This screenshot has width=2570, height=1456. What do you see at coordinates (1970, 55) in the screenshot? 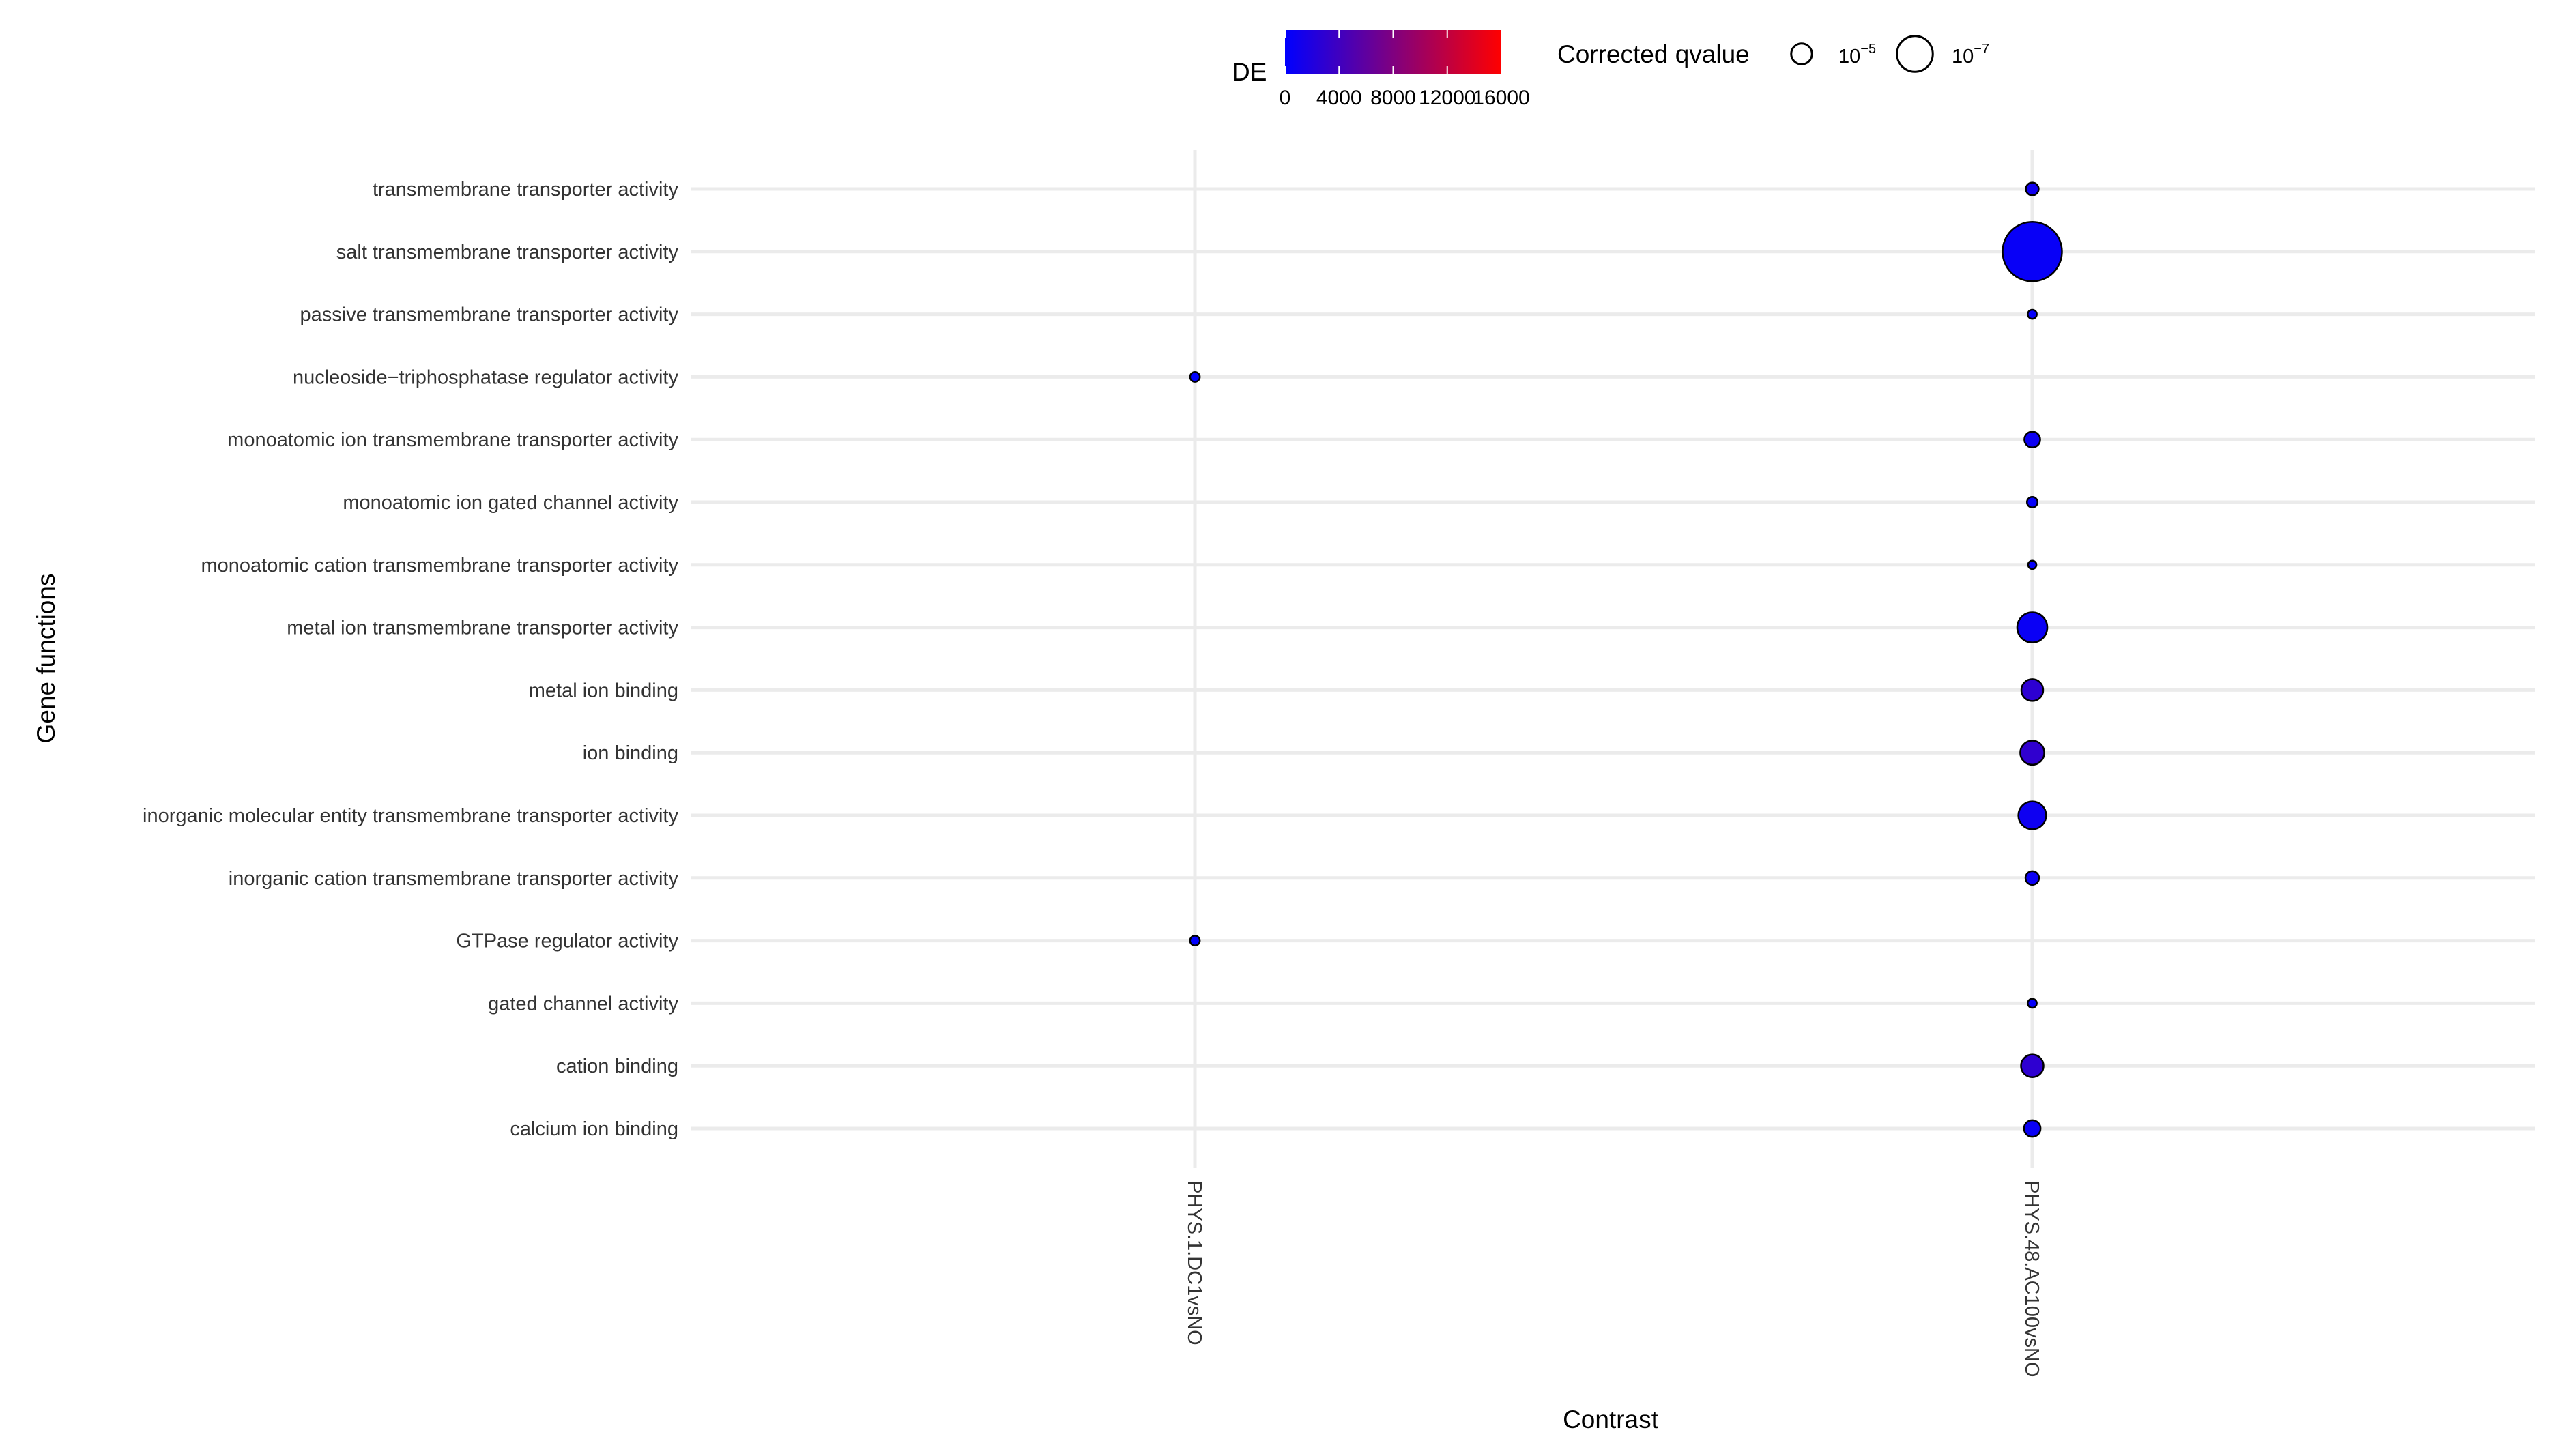
I see `size-legend-label: 10−7` at bounding box center [1970, 55].